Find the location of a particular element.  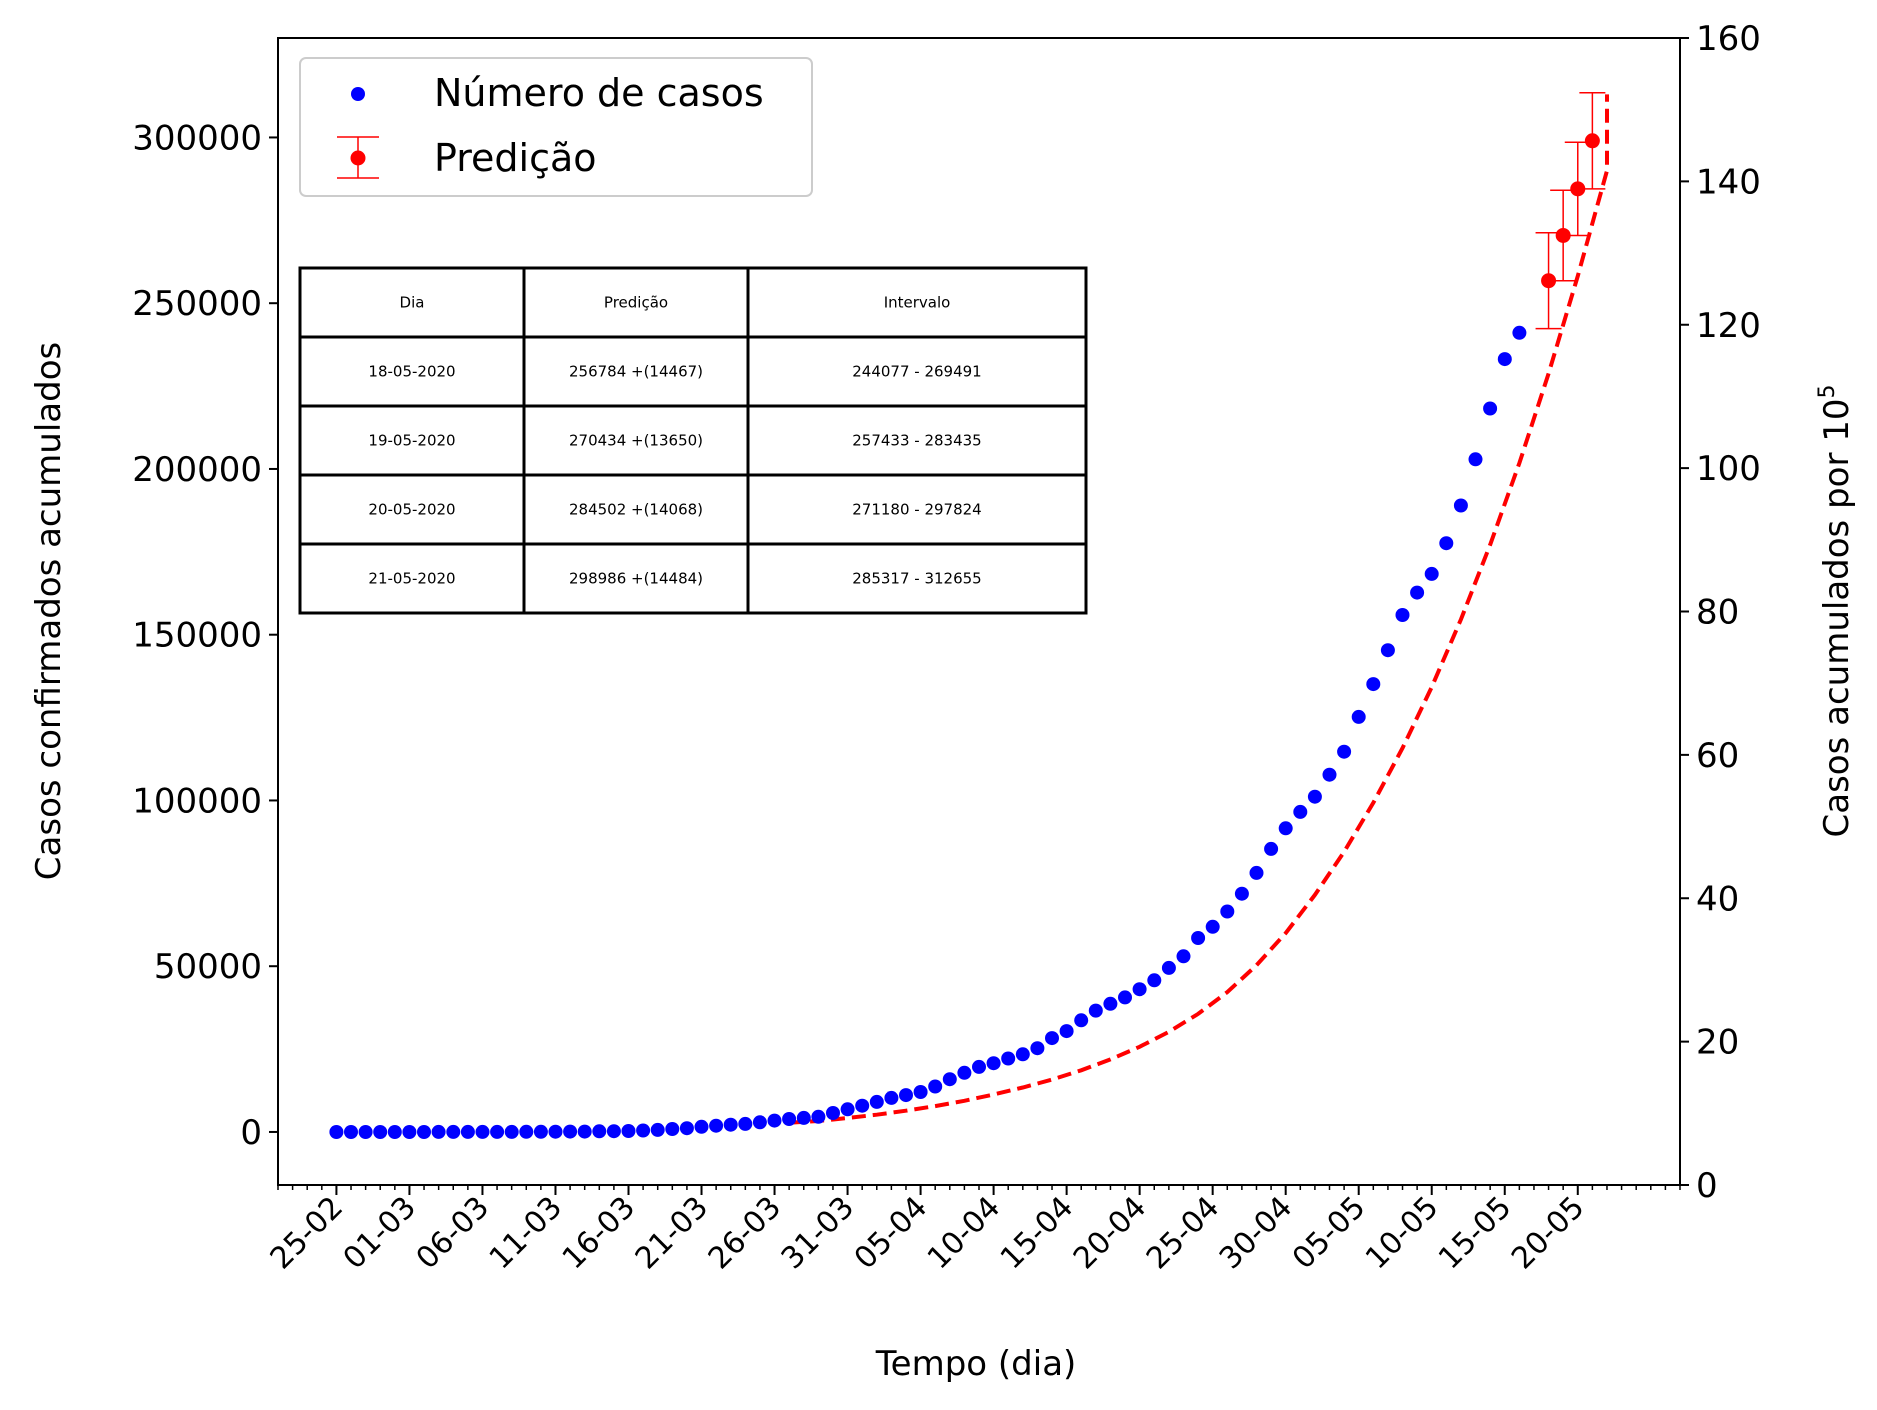

prediction-point is located at coordinates (1563, 235).